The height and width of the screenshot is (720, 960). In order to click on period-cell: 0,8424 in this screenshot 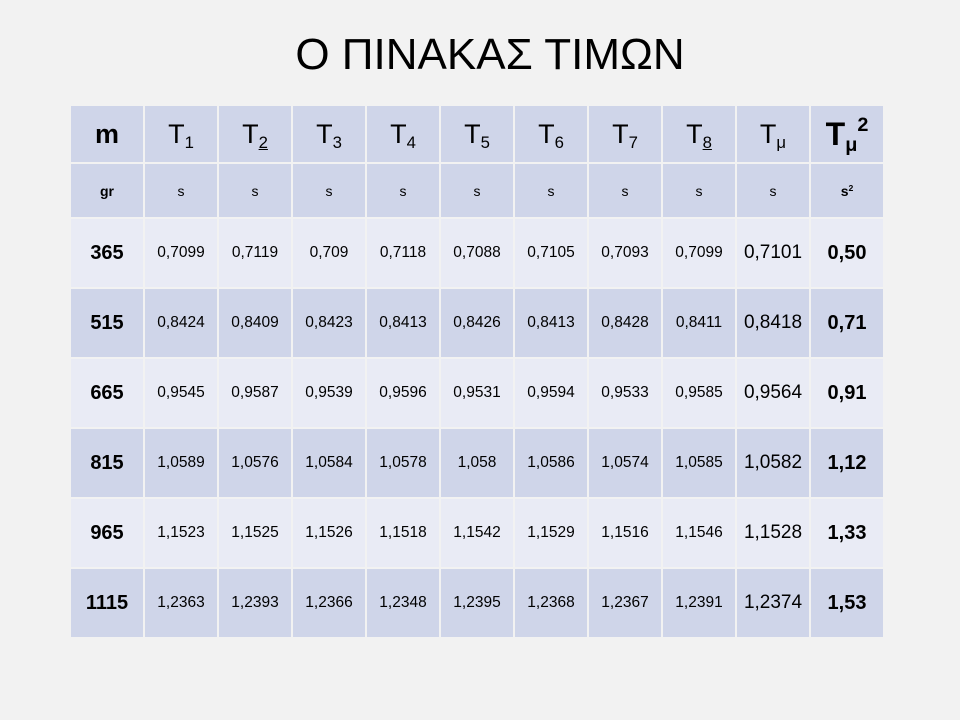, I will do `click(181, 323)`.